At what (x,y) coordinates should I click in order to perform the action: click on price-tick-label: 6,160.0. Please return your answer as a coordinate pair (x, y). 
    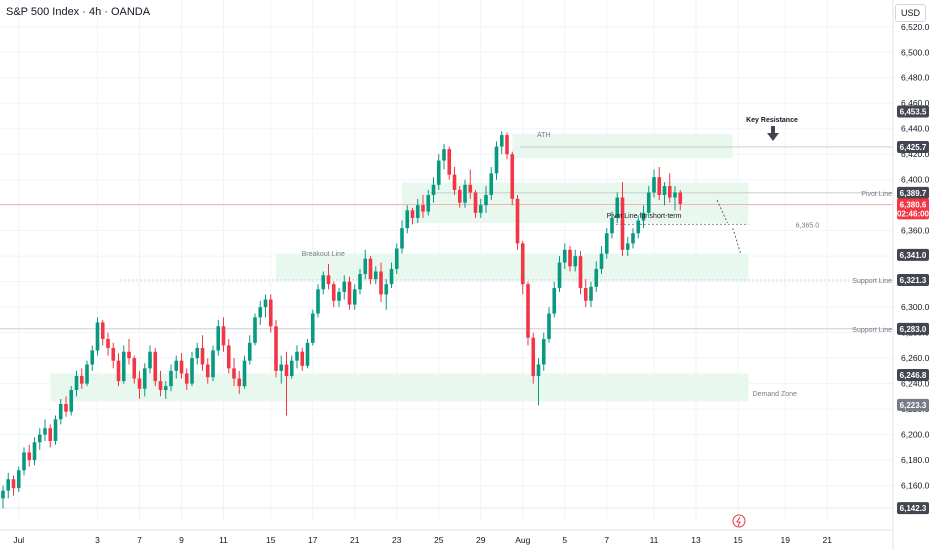
    Looking at the image, I should click on (915, 486).